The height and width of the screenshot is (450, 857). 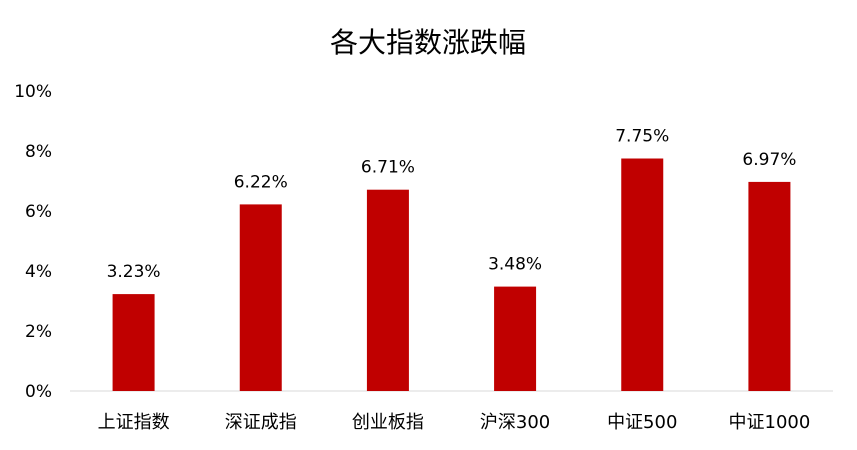 I want to click on x-tick-label: 创业板指, so click(x=388, y=422).